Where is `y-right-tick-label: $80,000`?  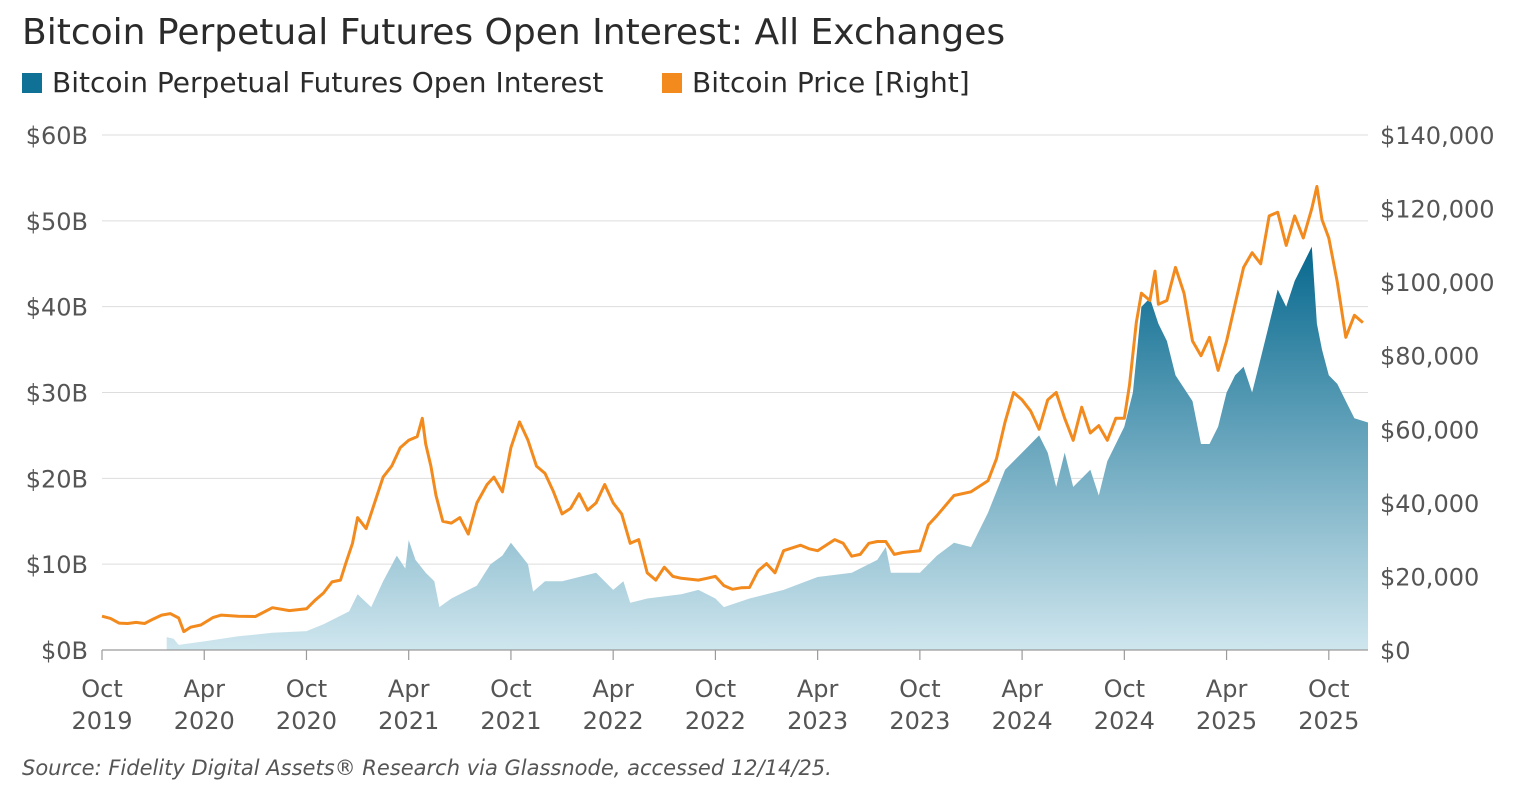
y-right-tick-label: $80,000 is located at coordinates (1429, 357).